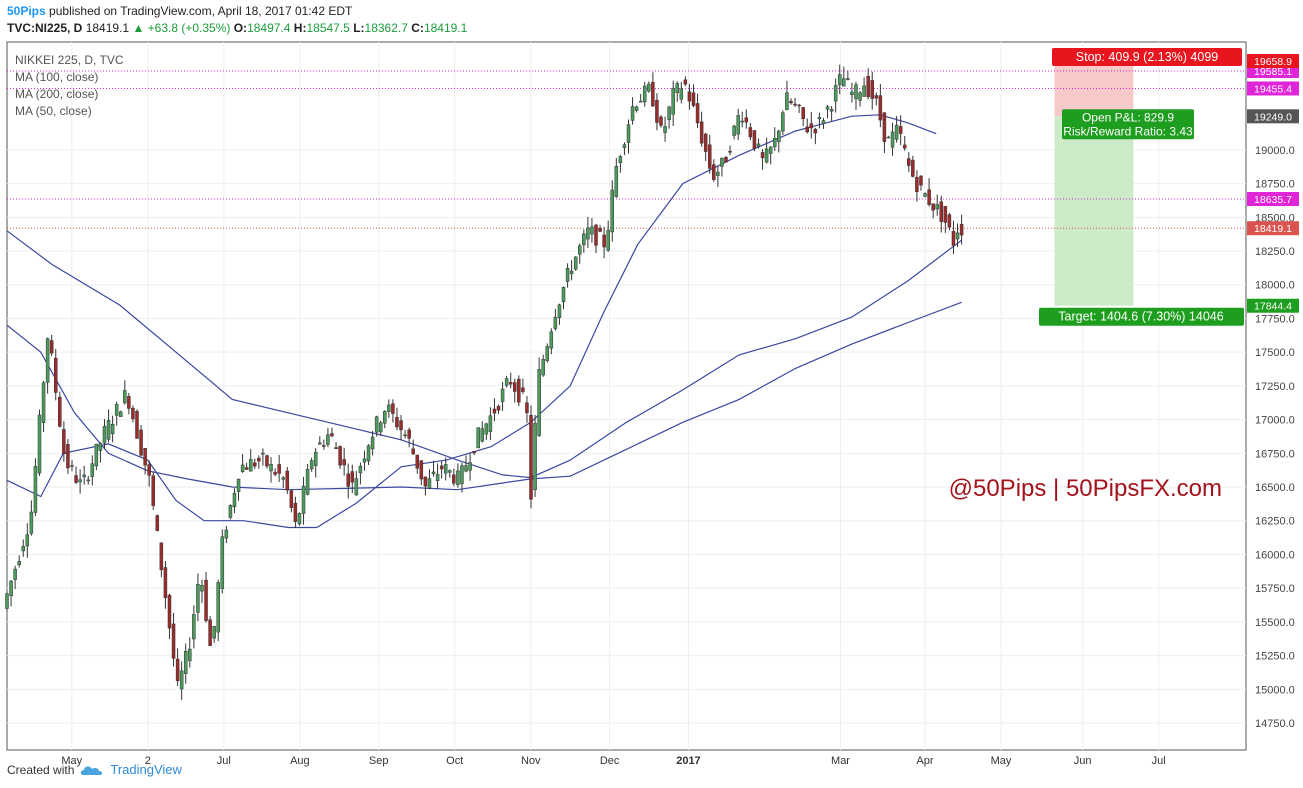  What do you see at coordinates (269, 28) in the screenshot?
I see `open-value: 18497.4` at bounding box center [269, 28].